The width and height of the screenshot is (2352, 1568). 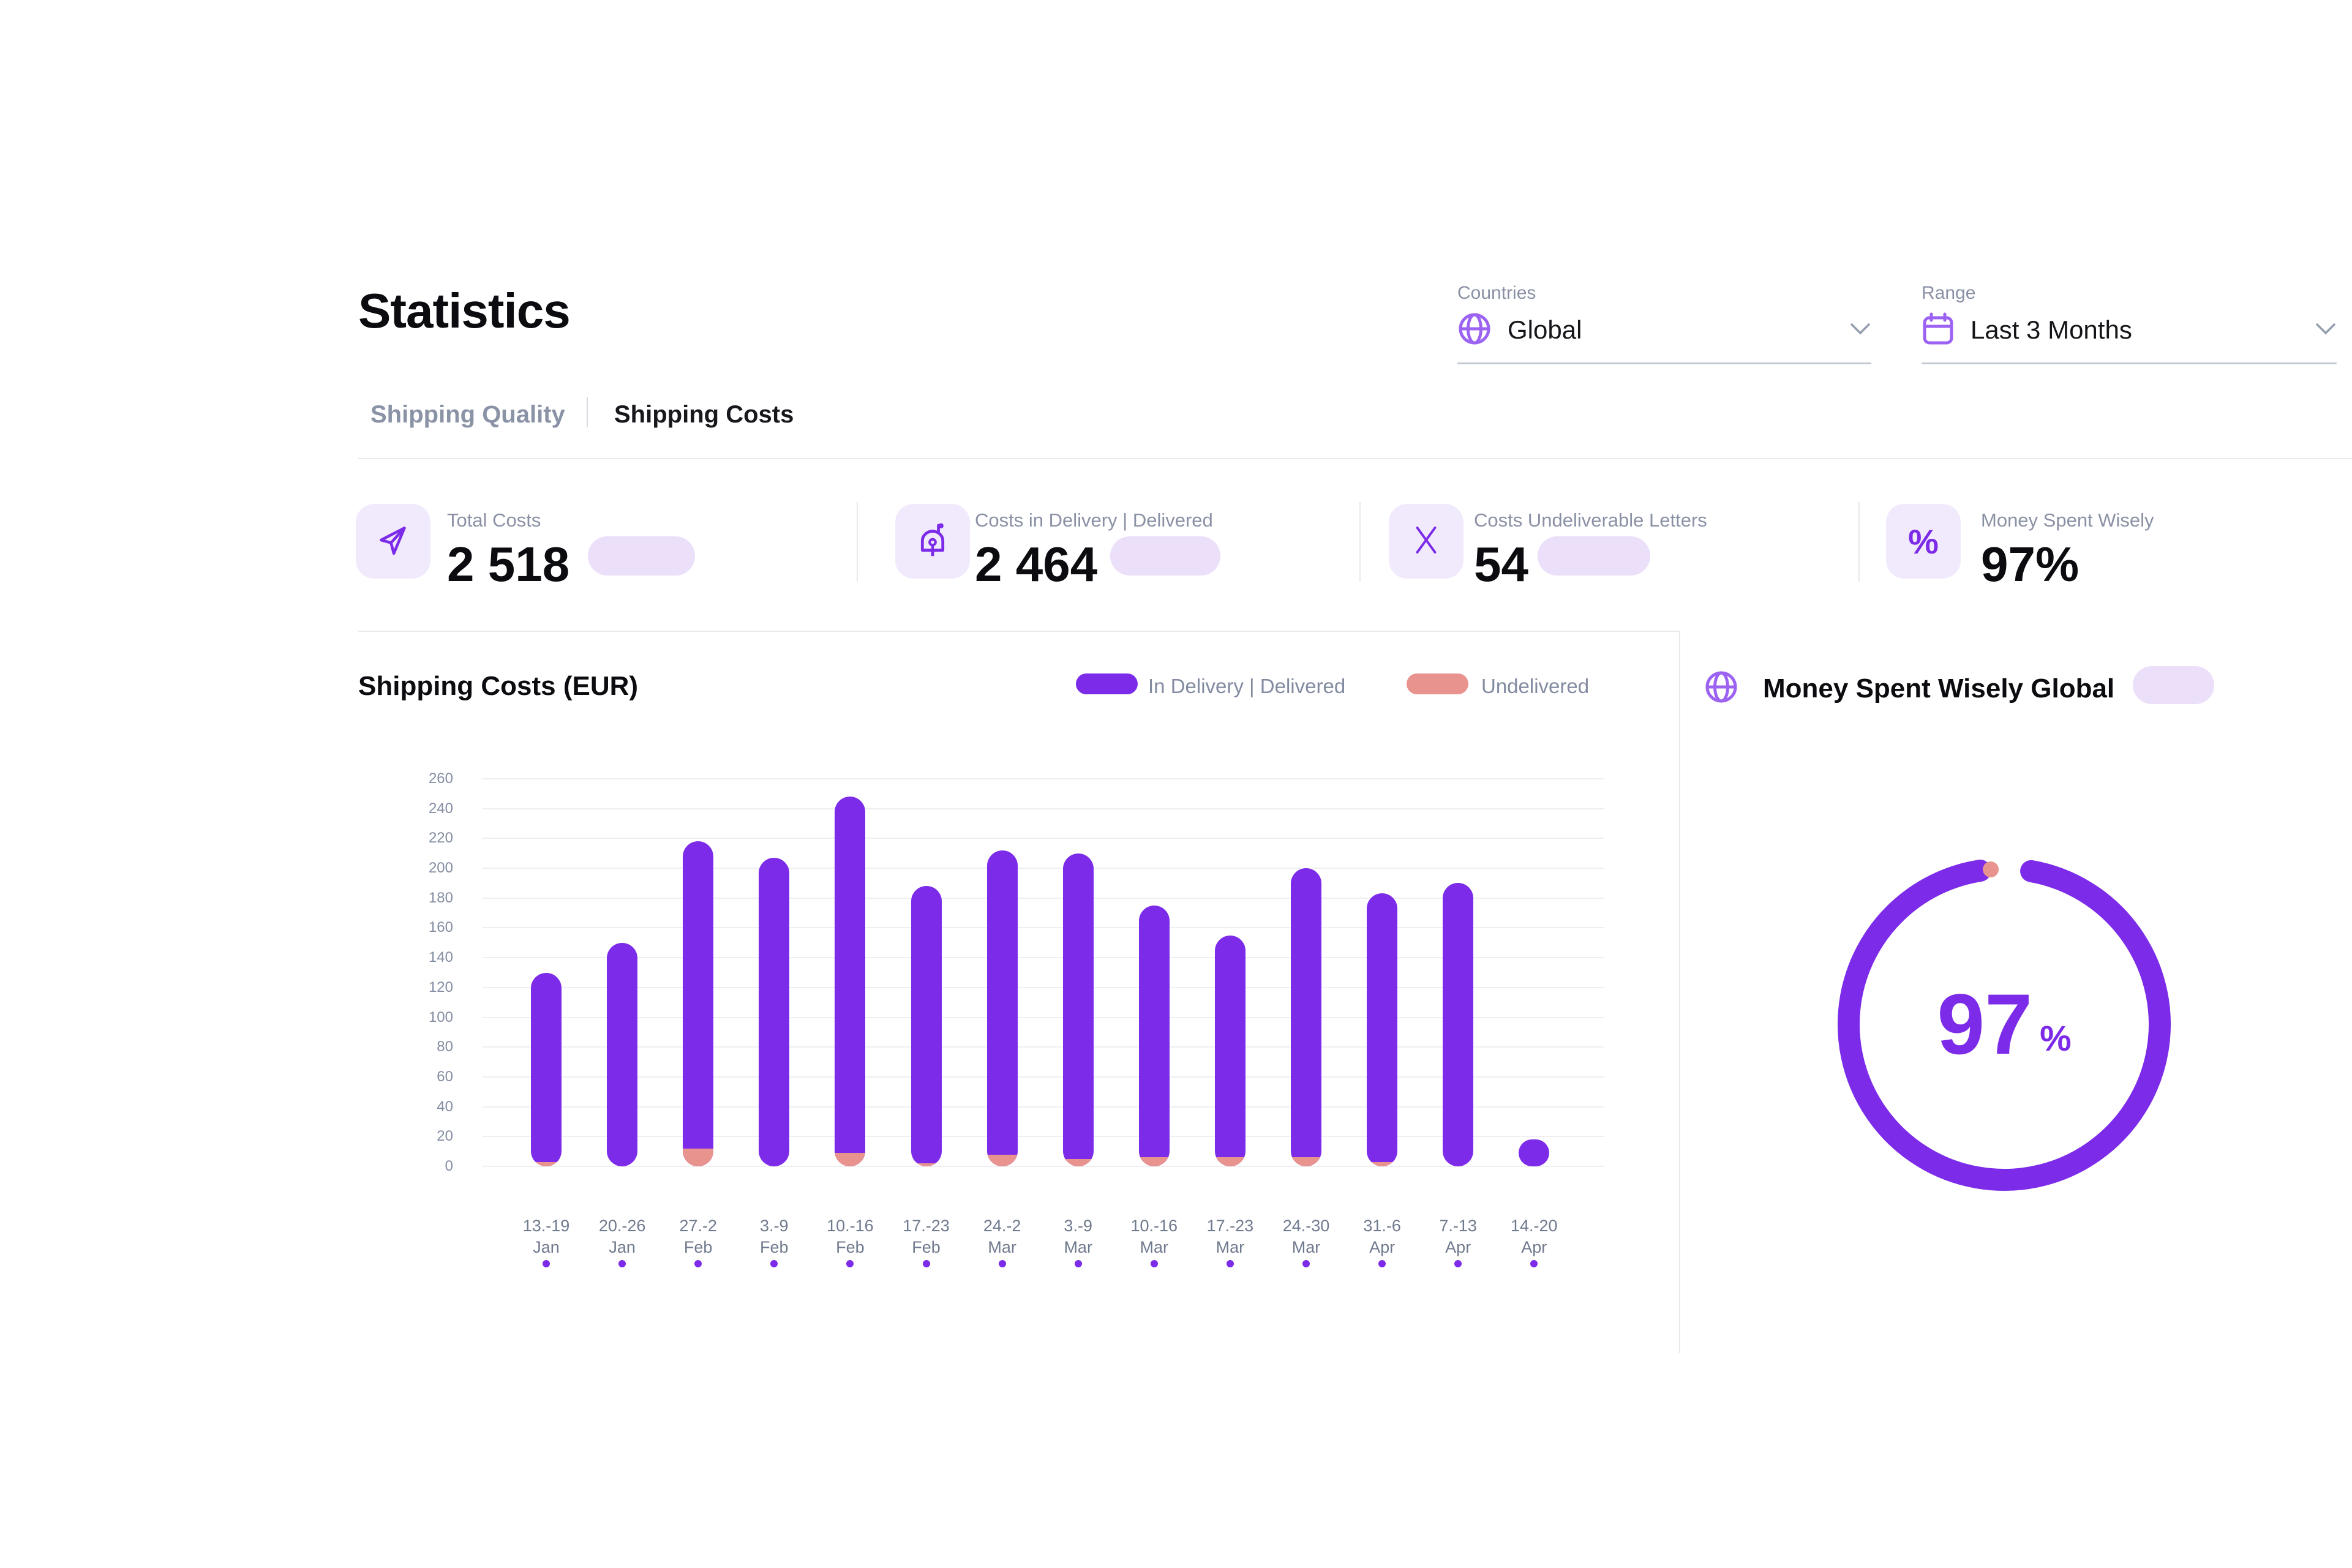 I want to click on donut-header: Money Spent Wisely Global, so click(x=1909, y=688).